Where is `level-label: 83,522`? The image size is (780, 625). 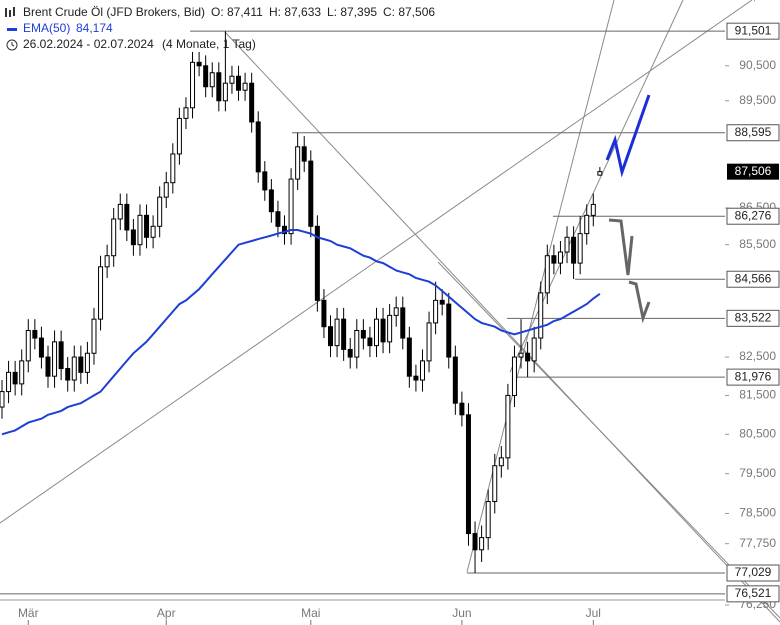 level-label: 83,522 is located at coordinates (753, 317).